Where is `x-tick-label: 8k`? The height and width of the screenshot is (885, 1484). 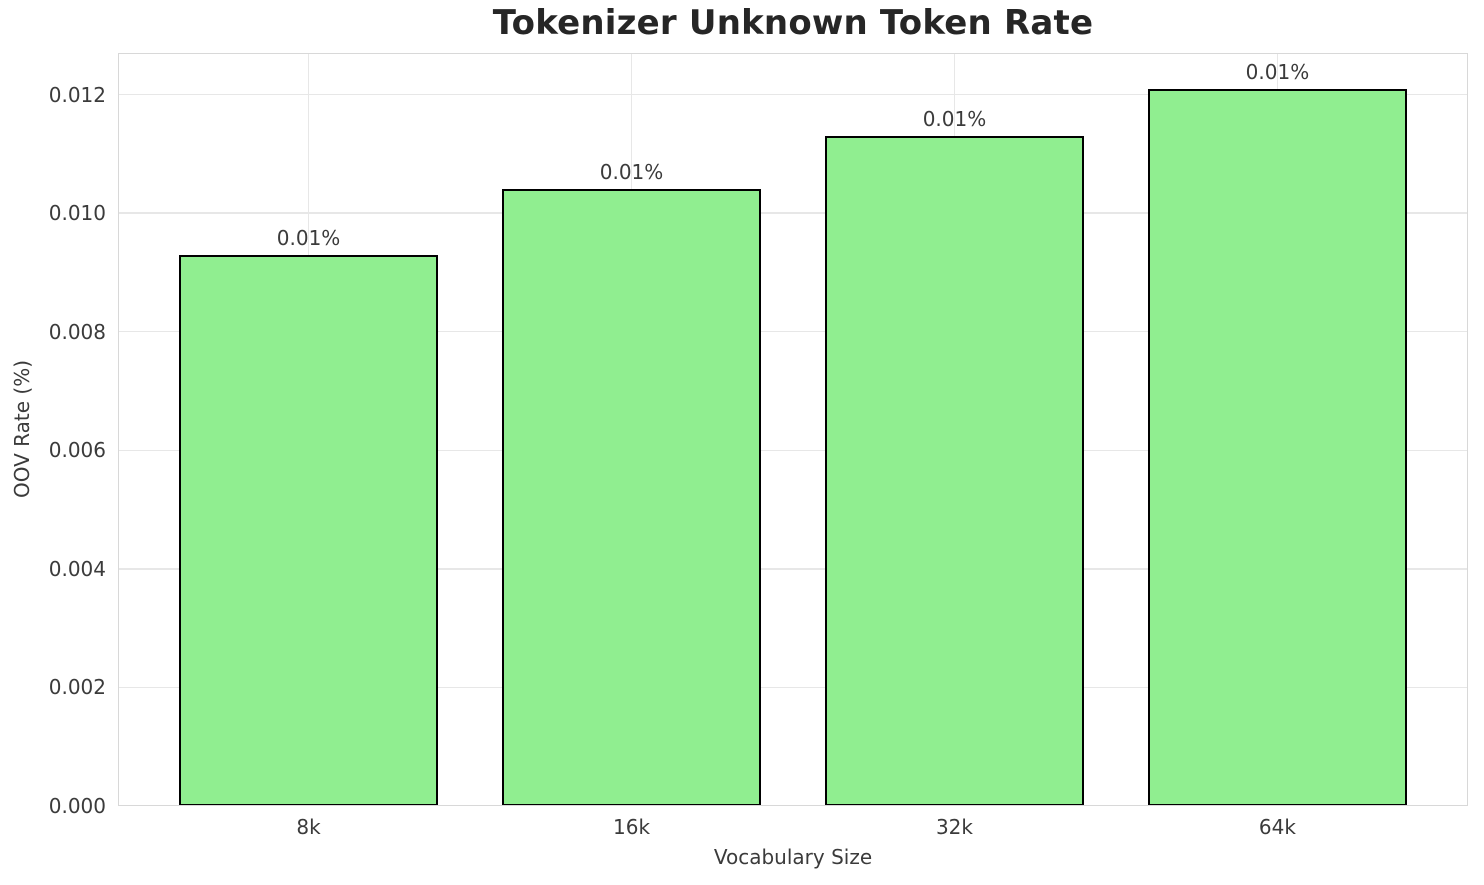
x-tick-label: 8k is located at coordinates (308, 827).